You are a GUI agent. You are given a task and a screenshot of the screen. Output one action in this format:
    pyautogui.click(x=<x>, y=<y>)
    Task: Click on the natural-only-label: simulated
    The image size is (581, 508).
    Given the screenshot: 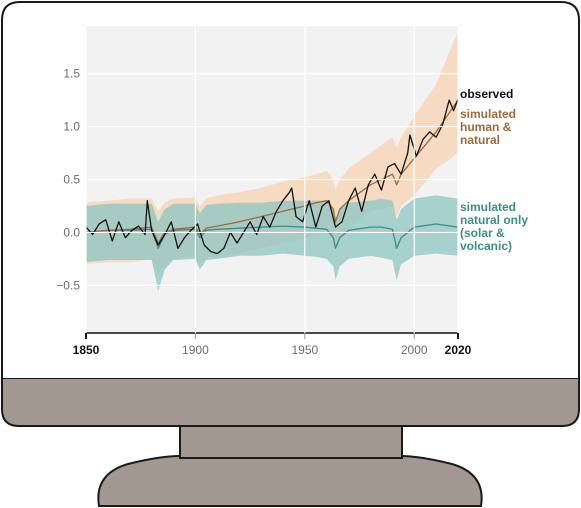 What is the action you would take?
    pyautogui.click(x=488, y=207)
    